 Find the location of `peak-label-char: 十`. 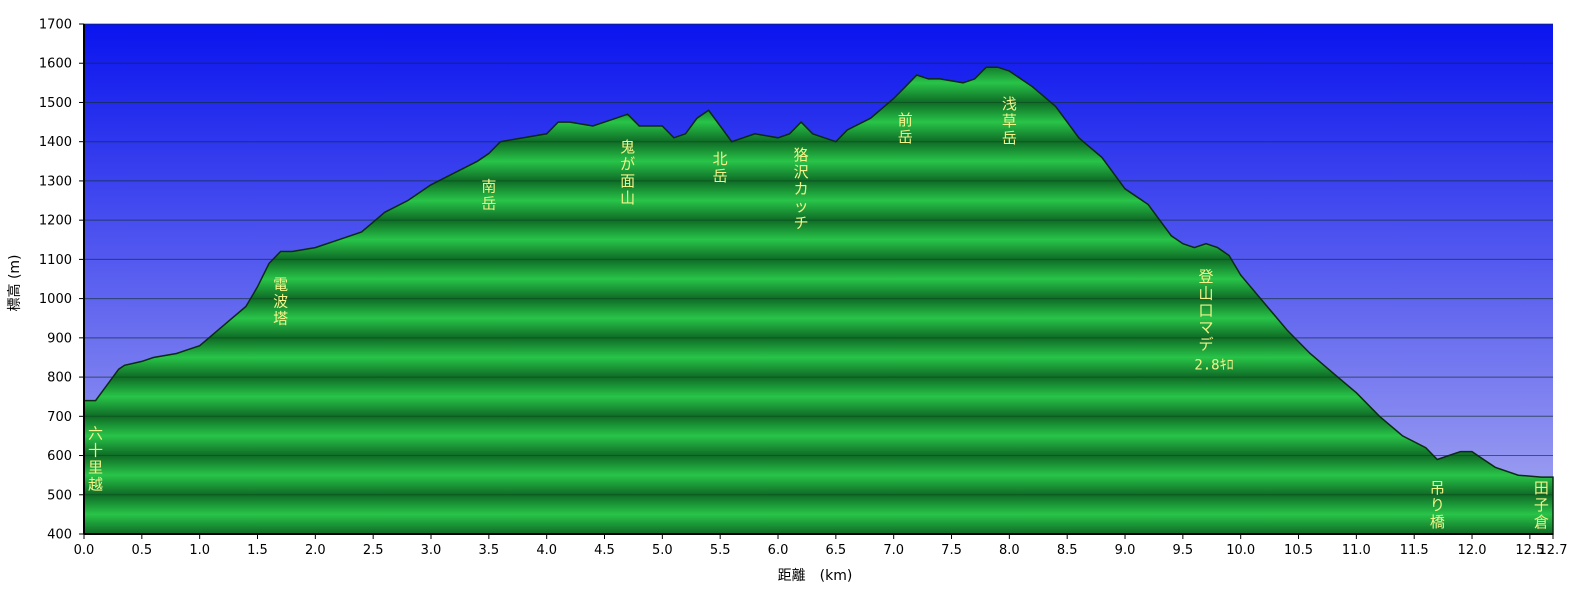

peak-label-char: 十 is located at coordinates (95, 451).